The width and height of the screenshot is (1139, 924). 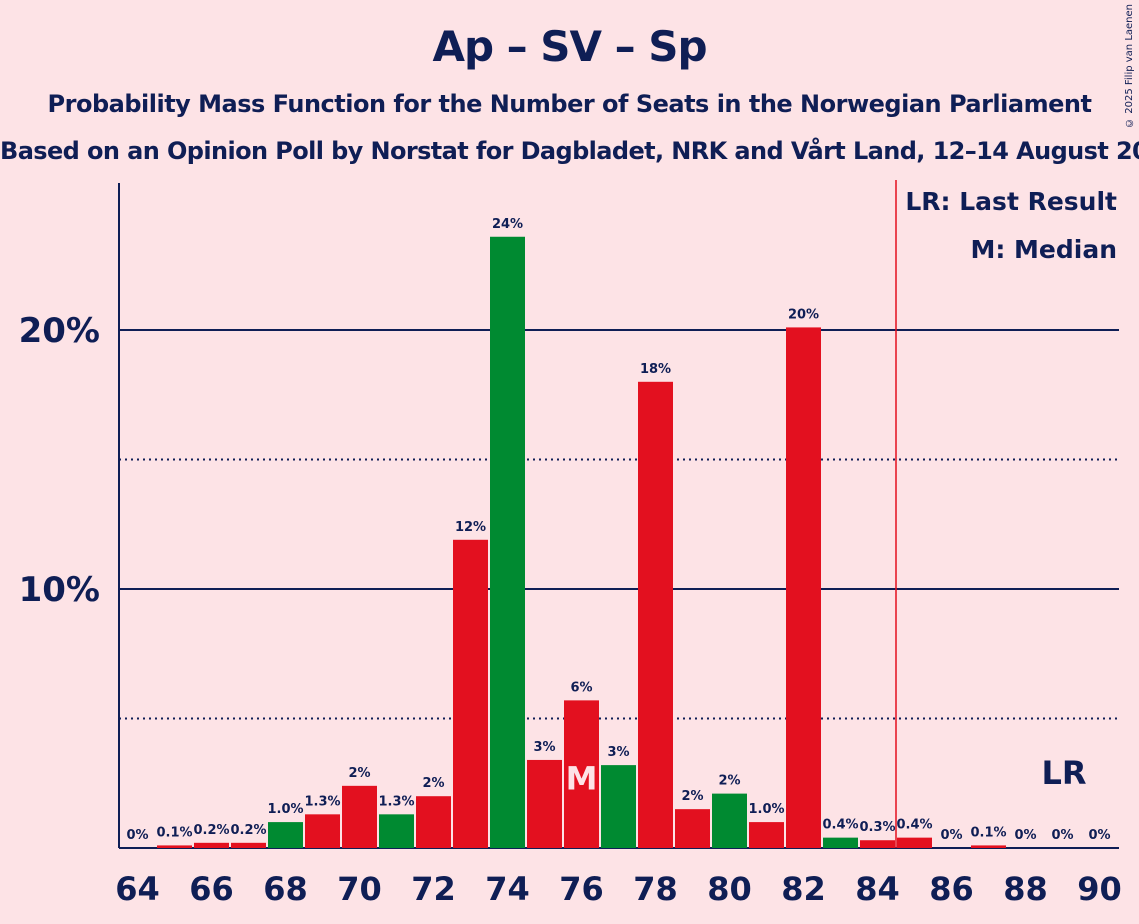 I want to click on bar-label-seat-77: 3%, so click(x=618, y=752).